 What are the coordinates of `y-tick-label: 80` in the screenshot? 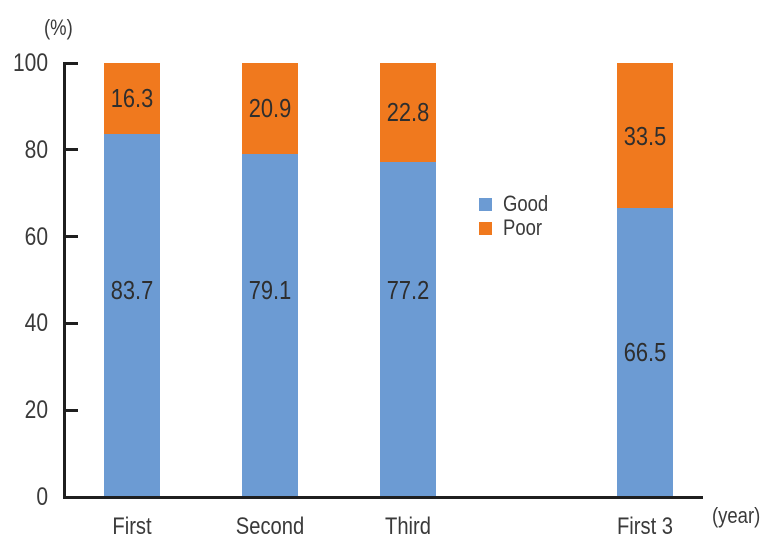 It's located at (36, 149).